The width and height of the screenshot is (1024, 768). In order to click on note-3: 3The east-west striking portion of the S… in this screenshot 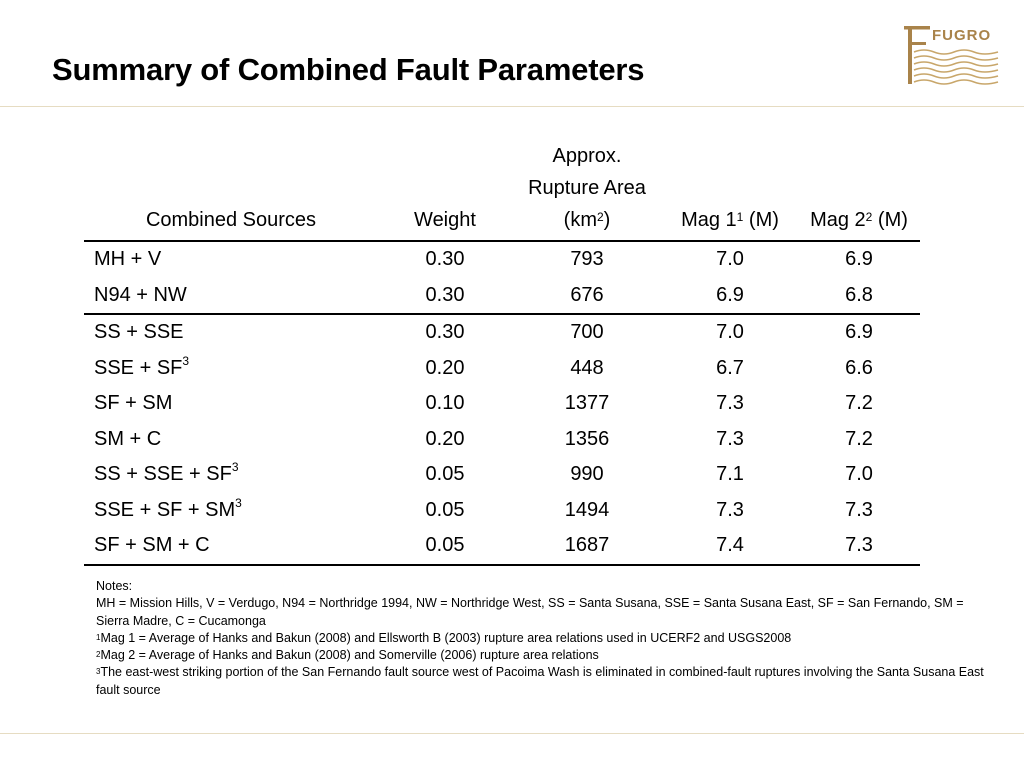, I will do `click(540, 681)`.